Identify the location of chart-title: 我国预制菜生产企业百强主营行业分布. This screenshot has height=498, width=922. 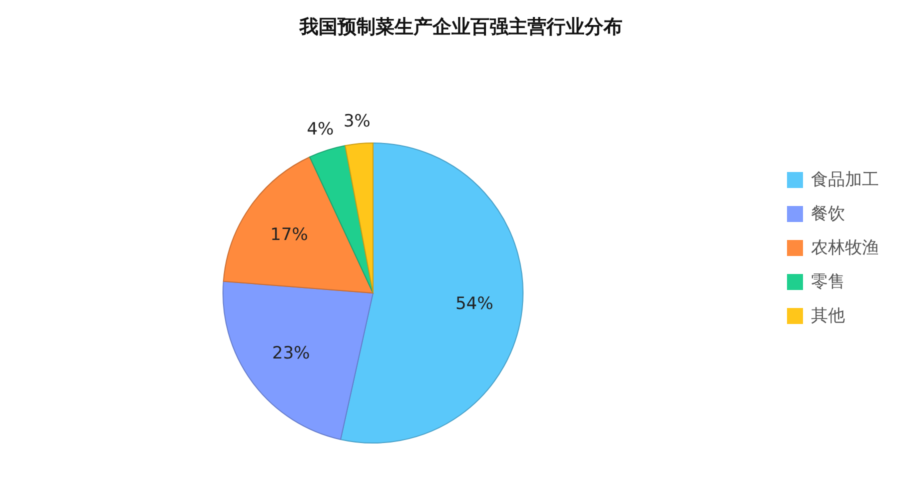
(461, 27).